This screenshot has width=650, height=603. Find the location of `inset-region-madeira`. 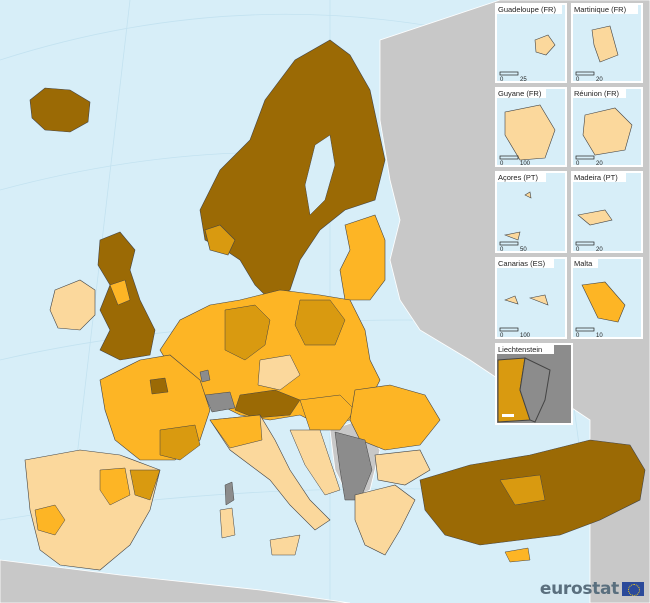

inset-region-madeira is located at coordinates (595, 217).